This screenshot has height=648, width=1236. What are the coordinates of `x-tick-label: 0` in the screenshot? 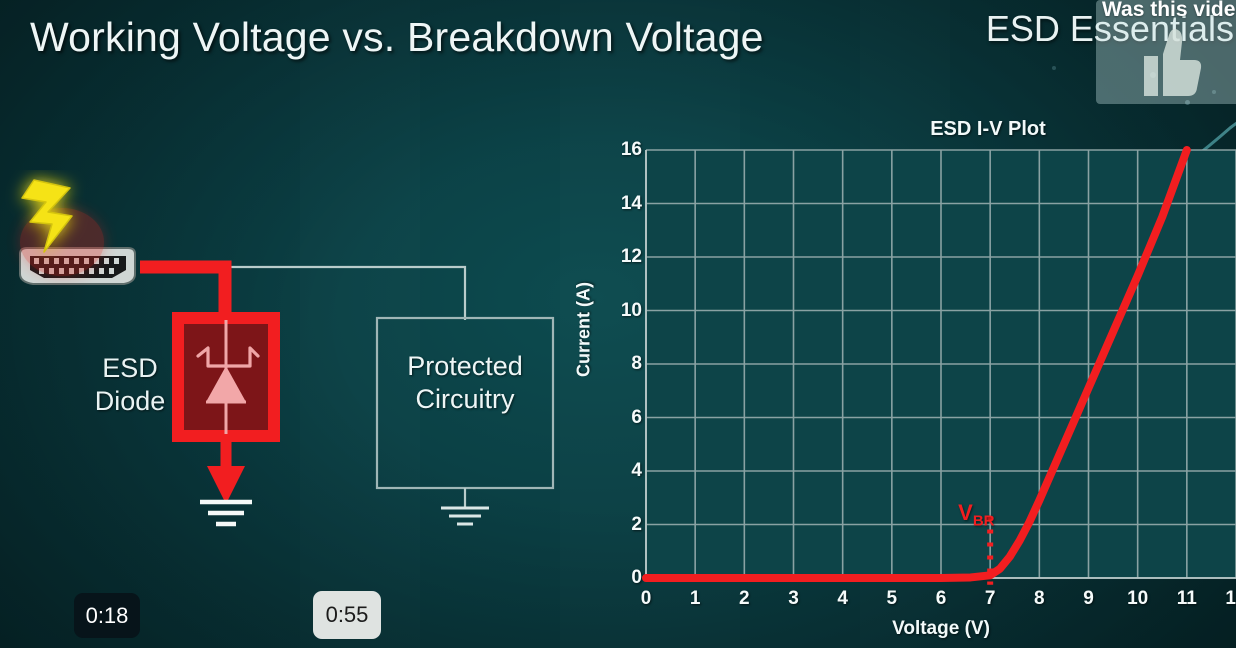 It's located at (646, 598).